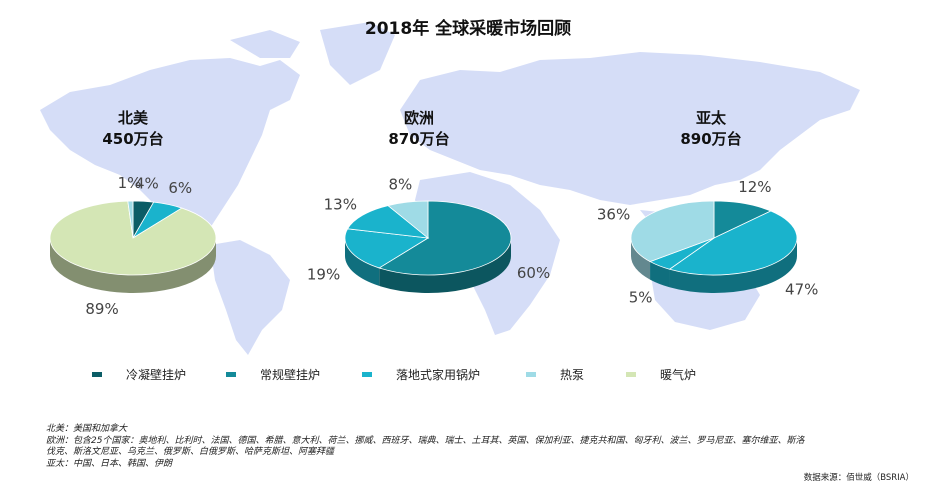 This screenshot has height=502, width=936. Describe the element at coordinates (180, 188) in the screenshot. I see `pie-data-label: 6%` at that location.